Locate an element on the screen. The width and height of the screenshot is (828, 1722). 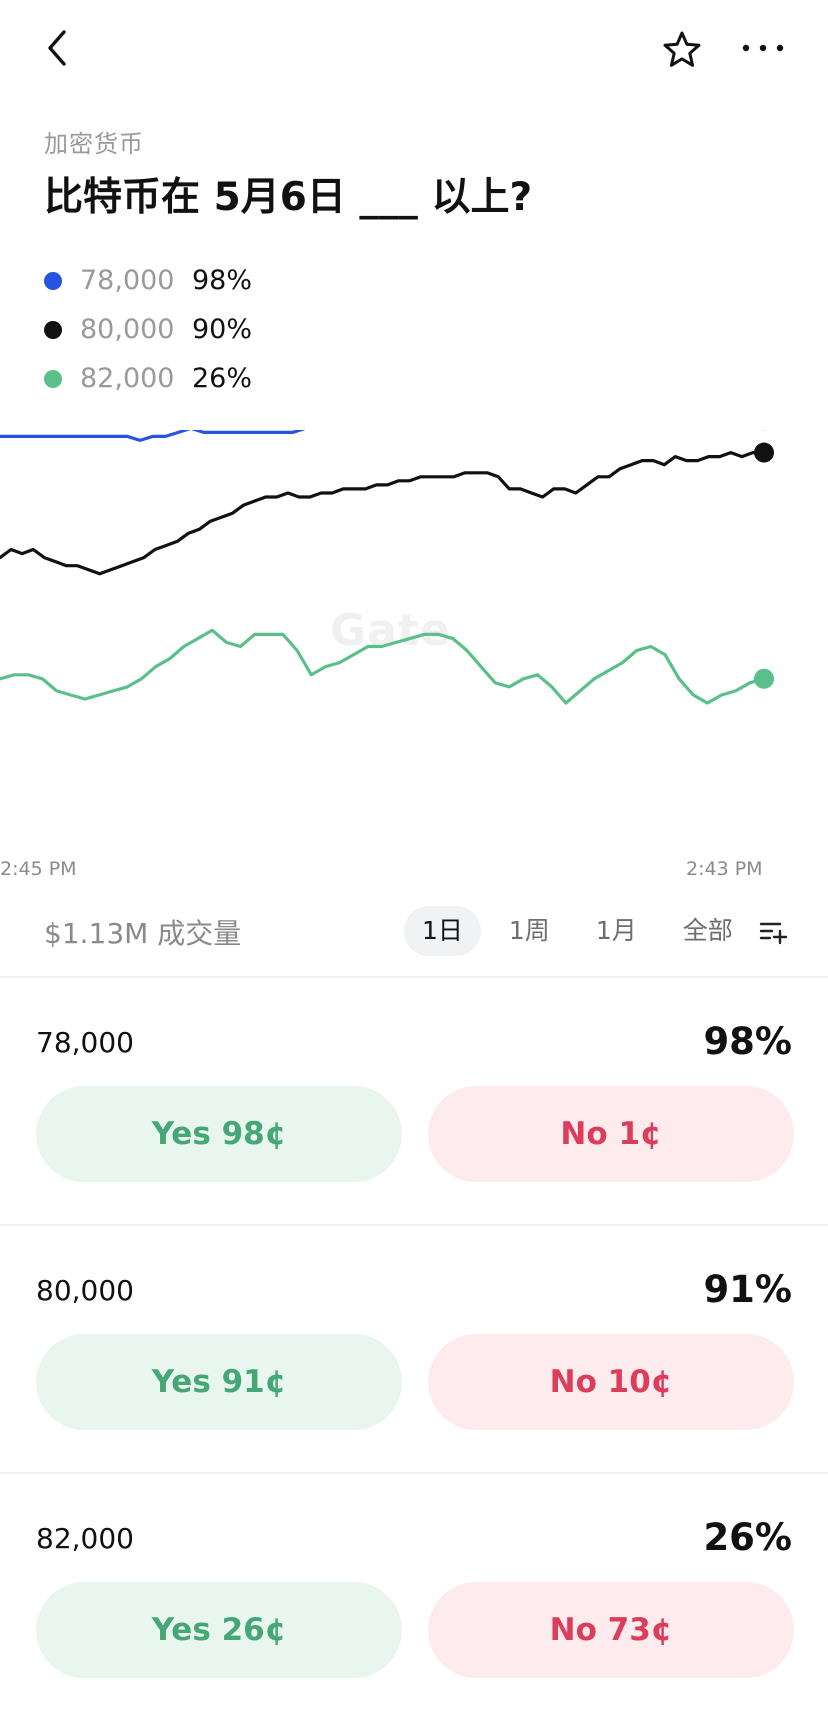
list-add-icon is located at coordinates (773, 931).